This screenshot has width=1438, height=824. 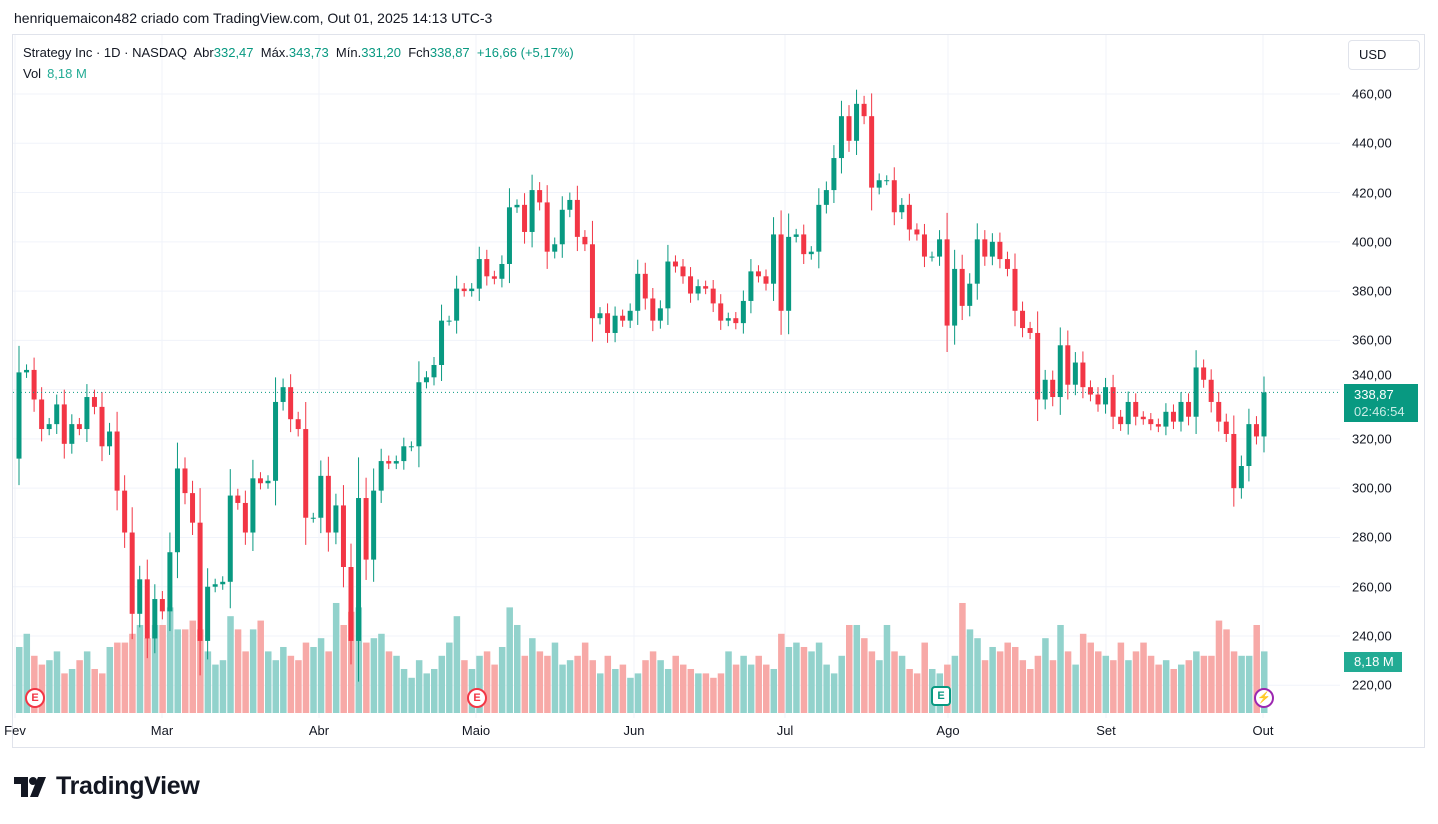 I want to click on price-tick: 300,00, so click(x=1372, y=488).